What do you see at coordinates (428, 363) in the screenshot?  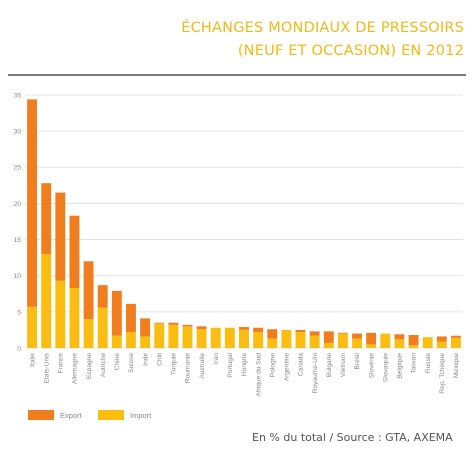 I see `x-tick-label-28: Russie` at bounding box center [428, 363].